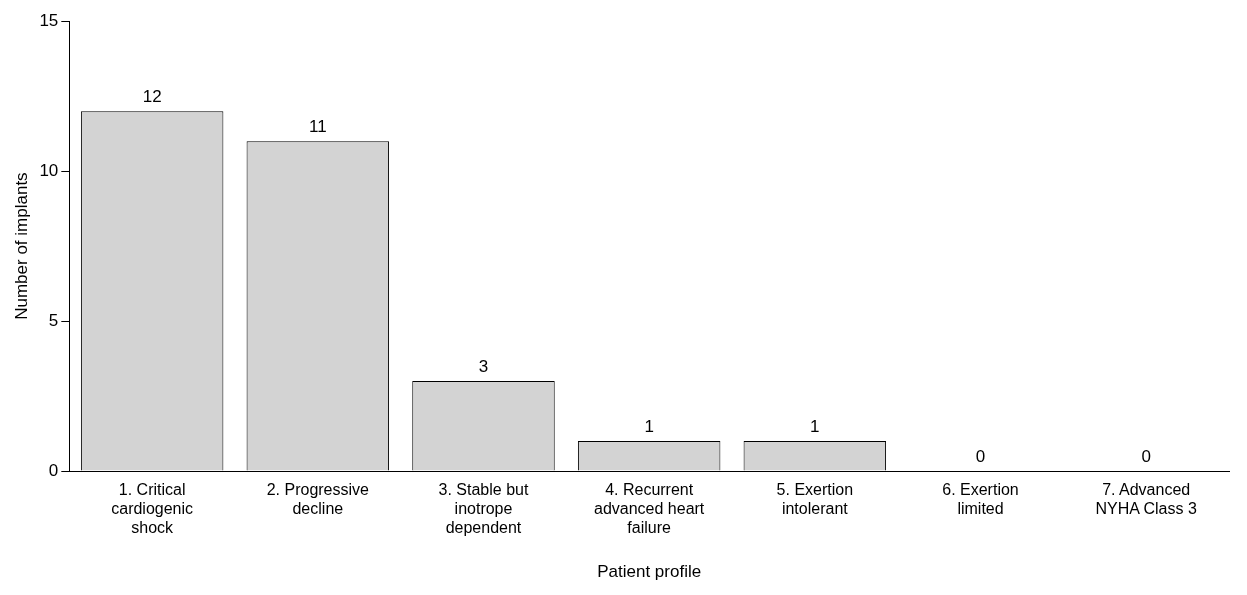 The width and height of the screenshot is (1247, 595). What do you see at coordinates (980, 499) in the screenshot?
I see `x-tick-label: 6. Exertion limited` at bounding box center [980, 499].